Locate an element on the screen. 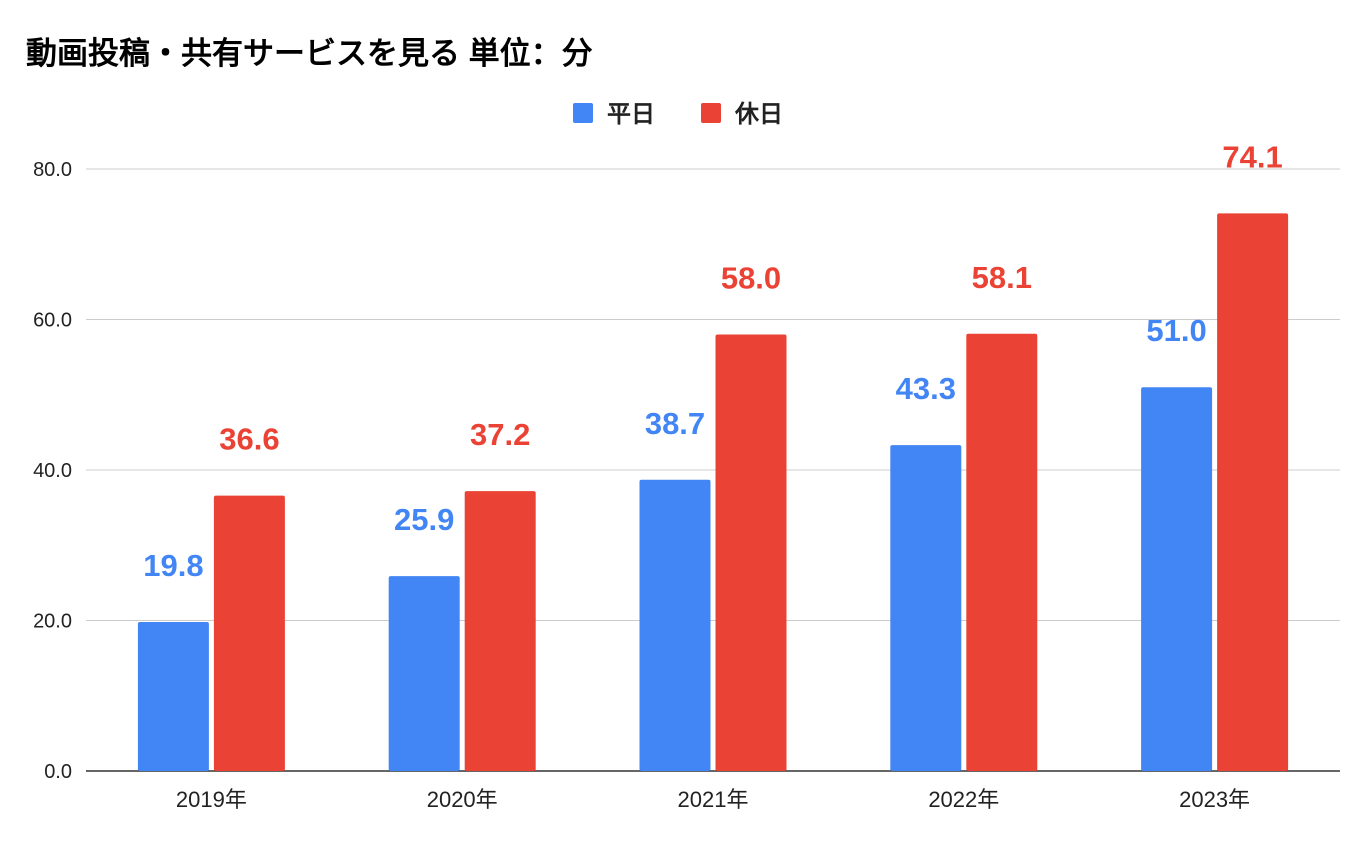 Image resolution: width=1364 pixels, height=842 pixels. data-label: 58.1 is located at coordinates (1002, 277).